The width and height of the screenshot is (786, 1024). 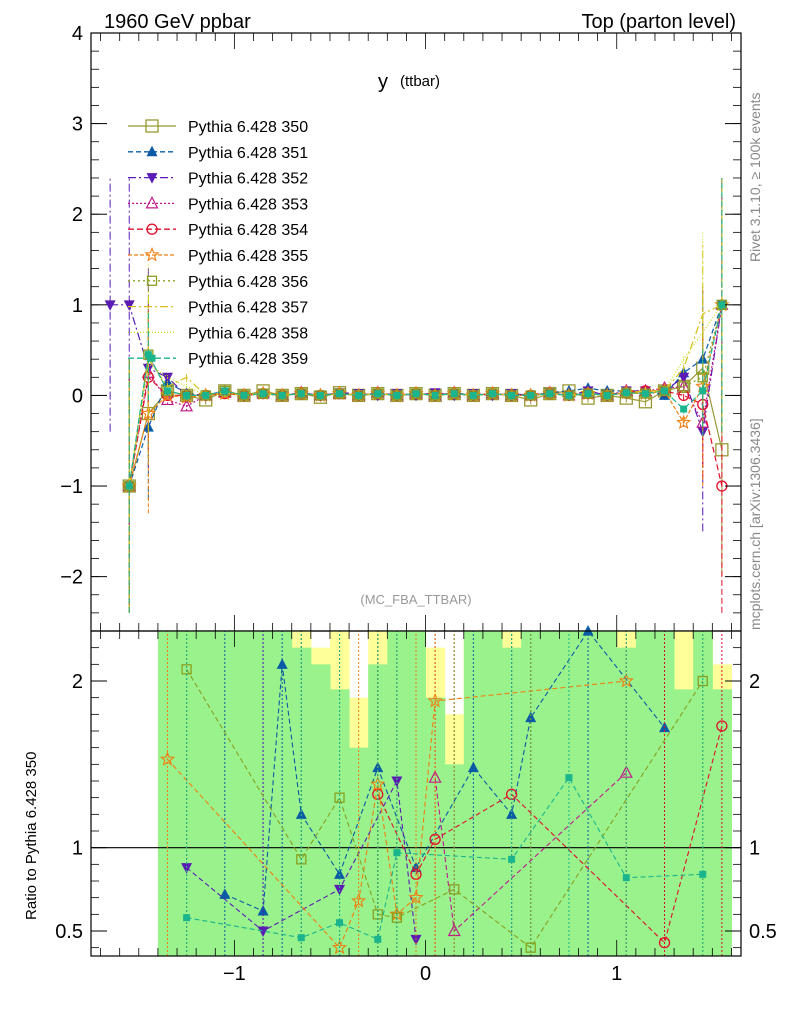 I want to click on legend-entry: Pythia 6.428 351, so click(x=218, y=153).